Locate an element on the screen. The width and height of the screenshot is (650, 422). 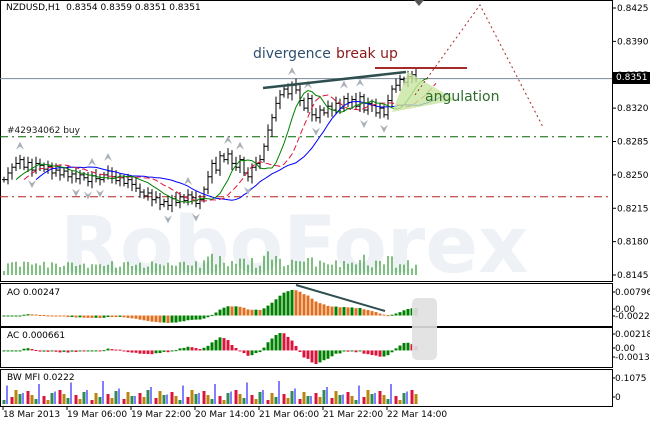
divergence-trendline is located at coordinates (334, 80).